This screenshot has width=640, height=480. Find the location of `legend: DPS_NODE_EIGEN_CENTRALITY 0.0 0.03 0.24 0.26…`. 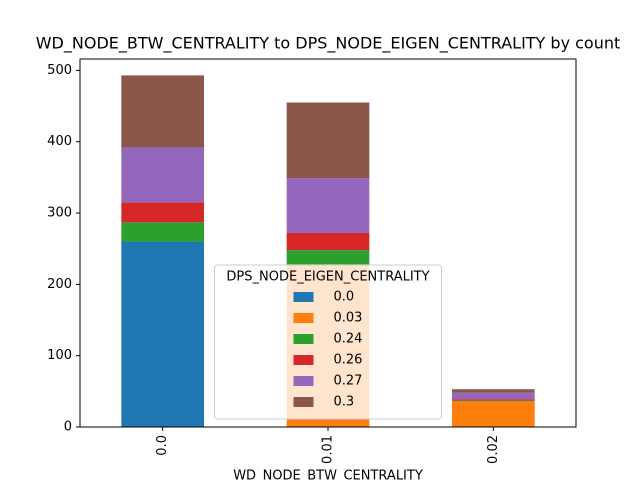

legend: DPS_NODE_EIGEN_CENTRALITY 0.0 0.03 0.24 0.26… is located at coordinates (328, 342).